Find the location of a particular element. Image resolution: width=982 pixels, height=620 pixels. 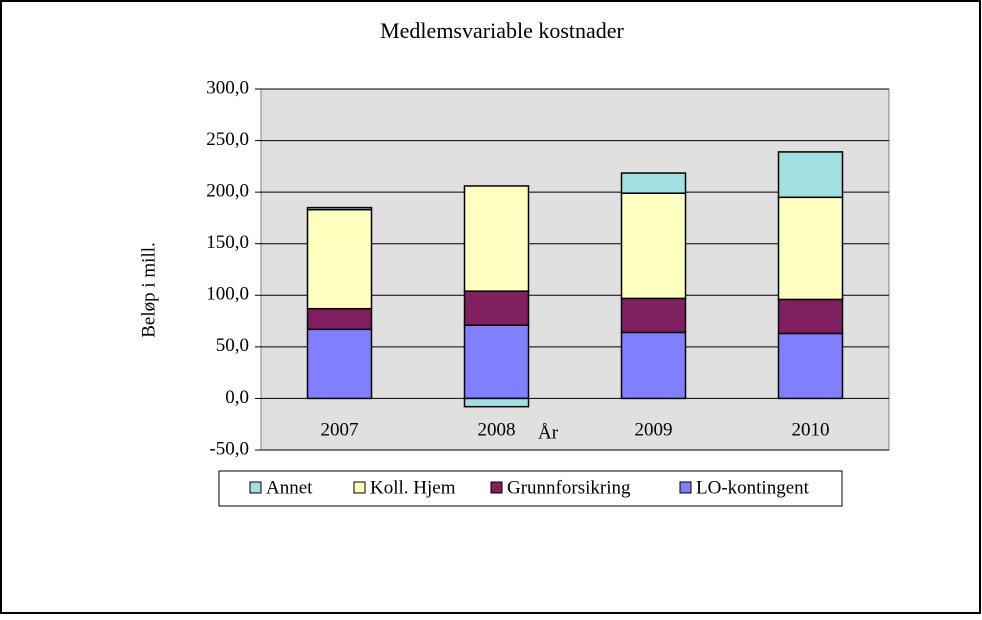

legend-label: Grunnforsikring is located at coordinates (569, 487).